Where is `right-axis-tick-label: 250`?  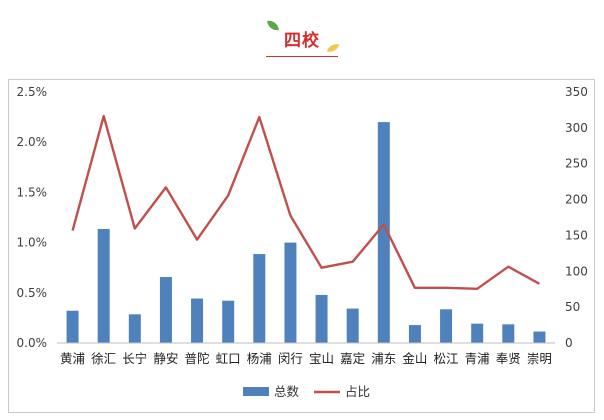
right-axis-tick-label: 250 is located at coordinates (576, 164).